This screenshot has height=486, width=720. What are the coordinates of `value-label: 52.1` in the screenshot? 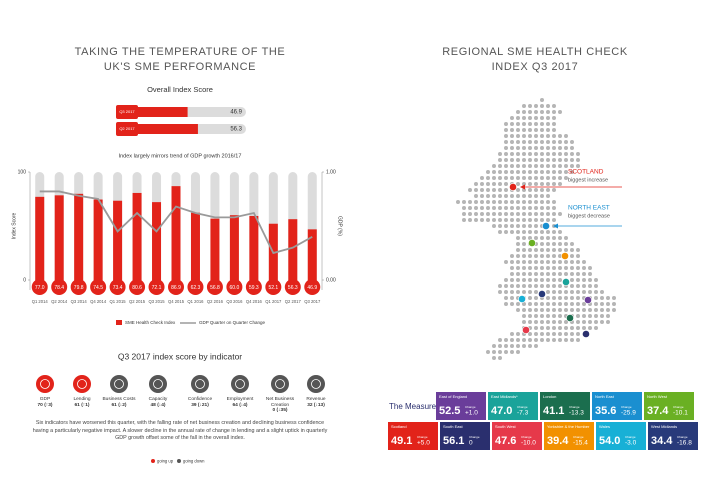 It's located at (273, 288).